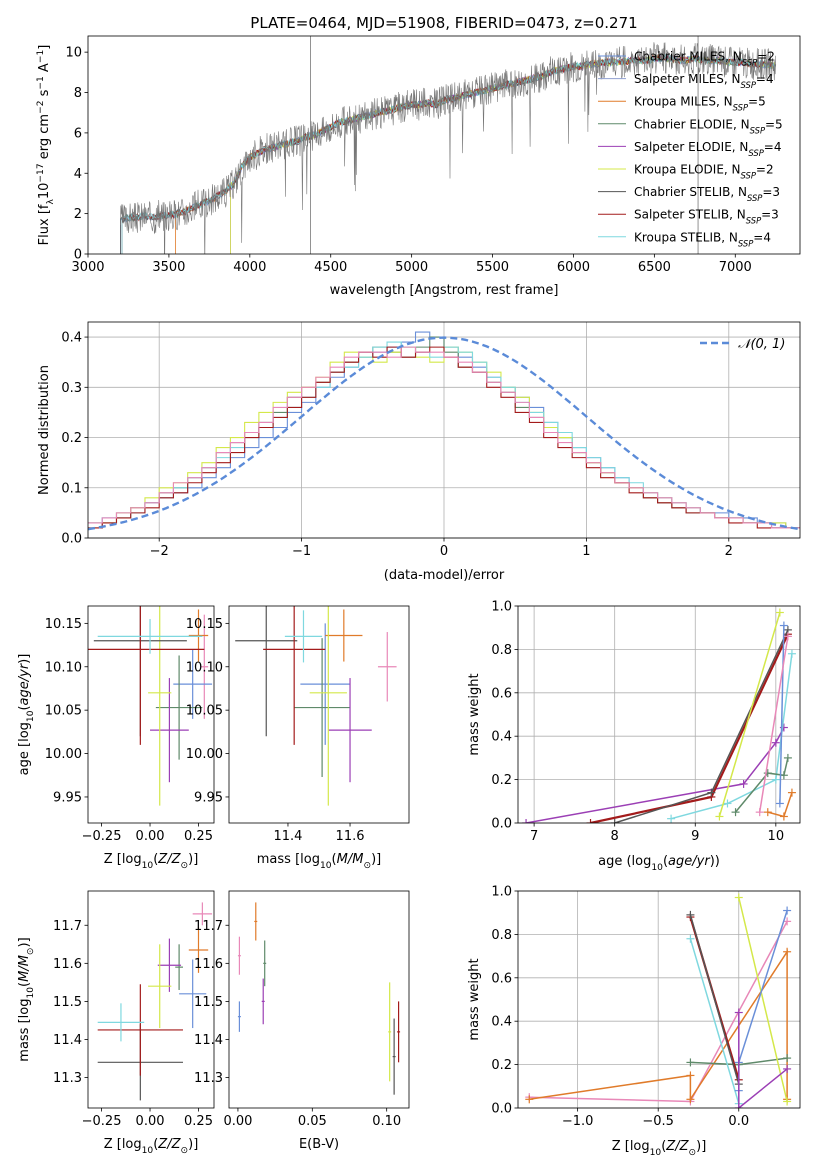 This screenshot has height=1170, width=819. I want to click on y-tick-label: 11.7, so click(208, 926).